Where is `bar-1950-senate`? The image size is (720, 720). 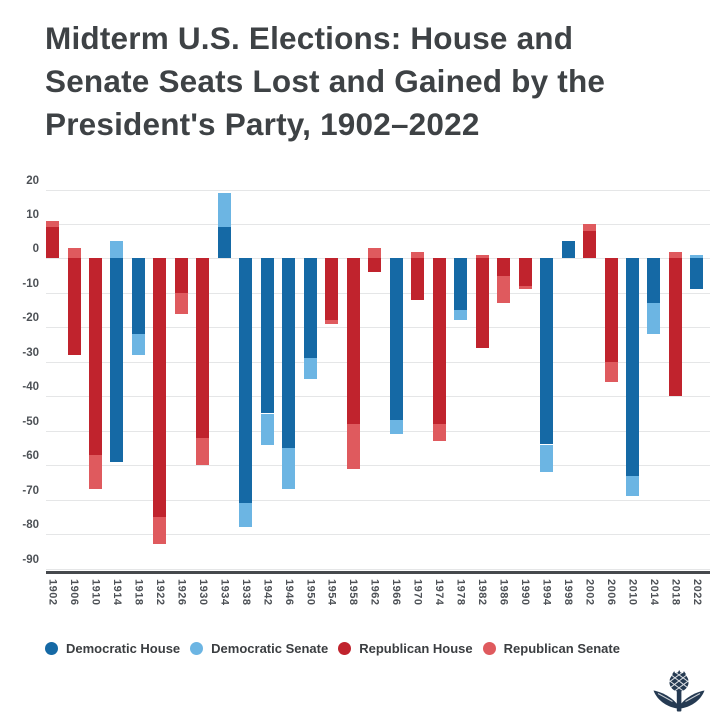 bar-1950-senate is located at coordinates (310, 369).